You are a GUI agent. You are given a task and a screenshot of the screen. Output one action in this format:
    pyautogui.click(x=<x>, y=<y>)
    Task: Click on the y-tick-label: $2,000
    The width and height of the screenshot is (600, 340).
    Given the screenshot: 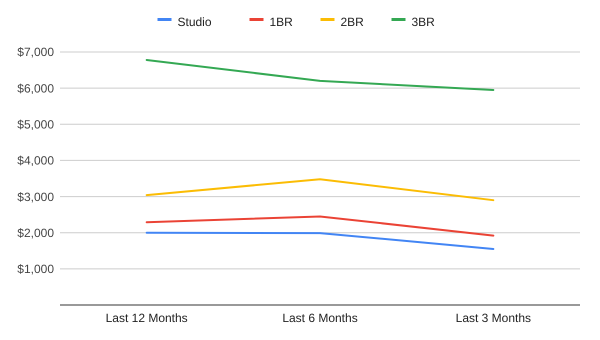 What is the action you would take?
    pyautogui.click(x=35, y=233)
    